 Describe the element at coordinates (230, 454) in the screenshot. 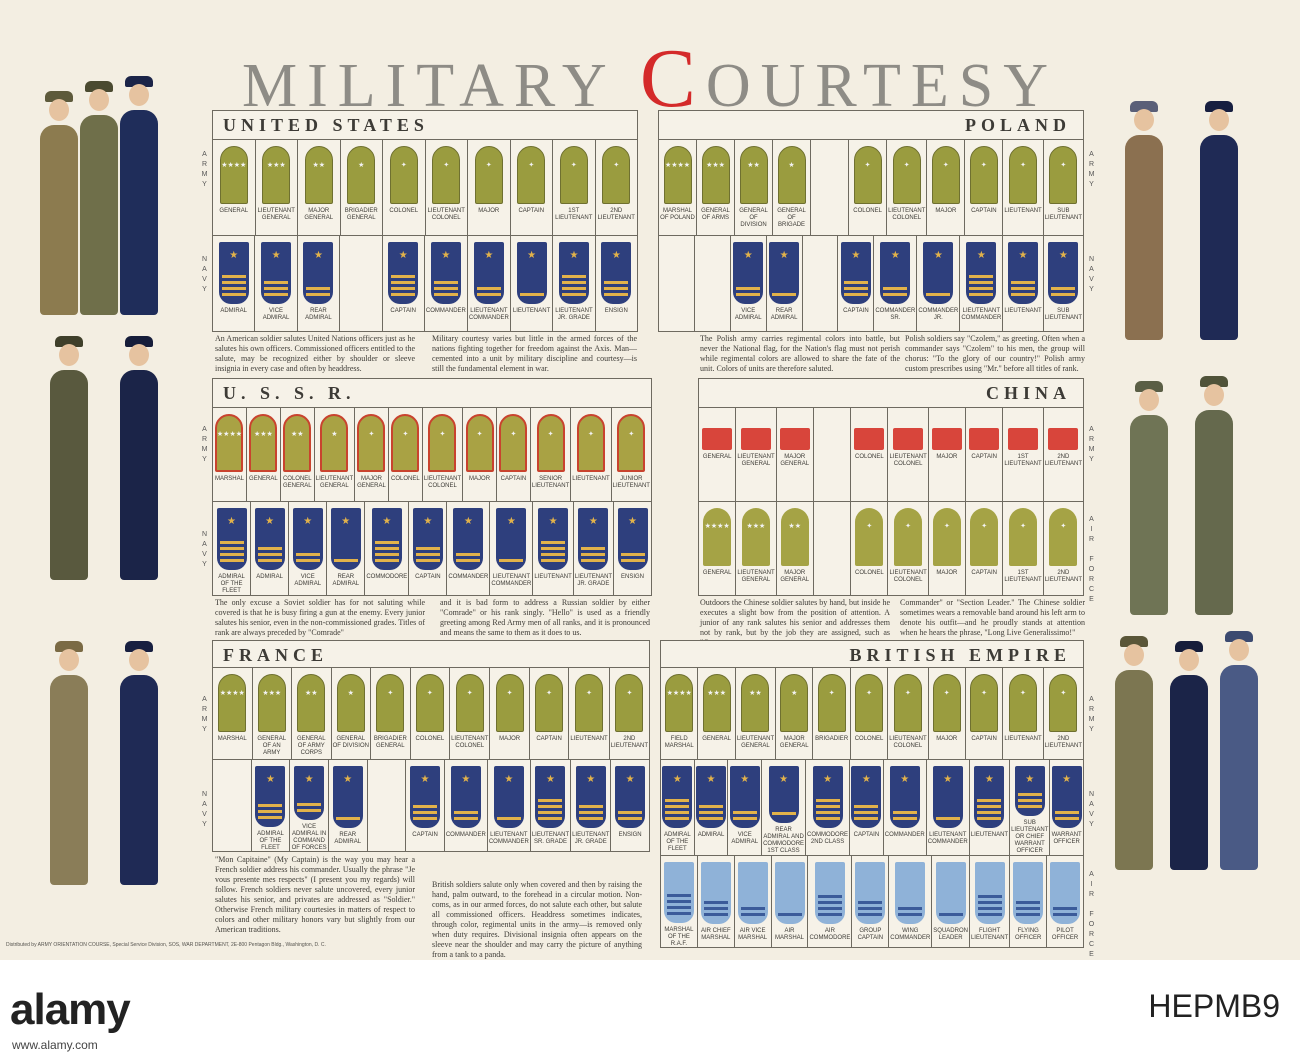

I see `rank-cell: ★★★★ MARSHAL` at that location.